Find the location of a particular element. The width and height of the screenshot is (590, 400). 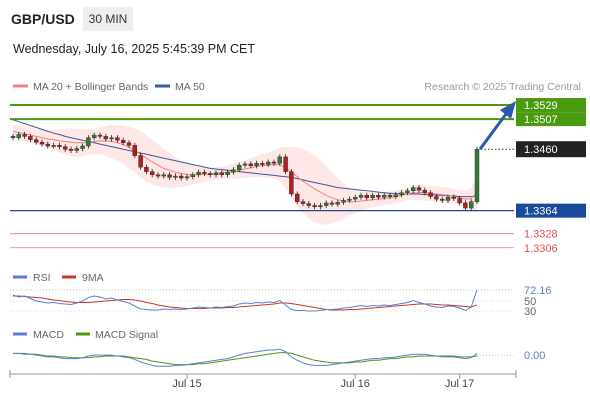

support-label-box is located at coordinates (551, 210).